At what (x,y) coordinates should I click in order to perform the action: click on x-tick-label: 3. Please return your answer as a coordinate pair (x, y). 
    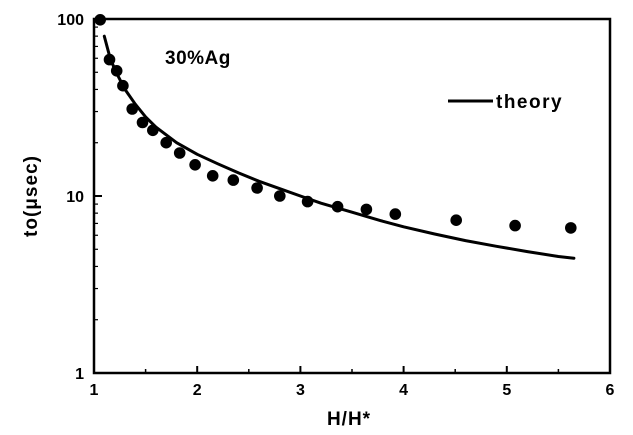
    Looking at the image, I should click on (300, 390).